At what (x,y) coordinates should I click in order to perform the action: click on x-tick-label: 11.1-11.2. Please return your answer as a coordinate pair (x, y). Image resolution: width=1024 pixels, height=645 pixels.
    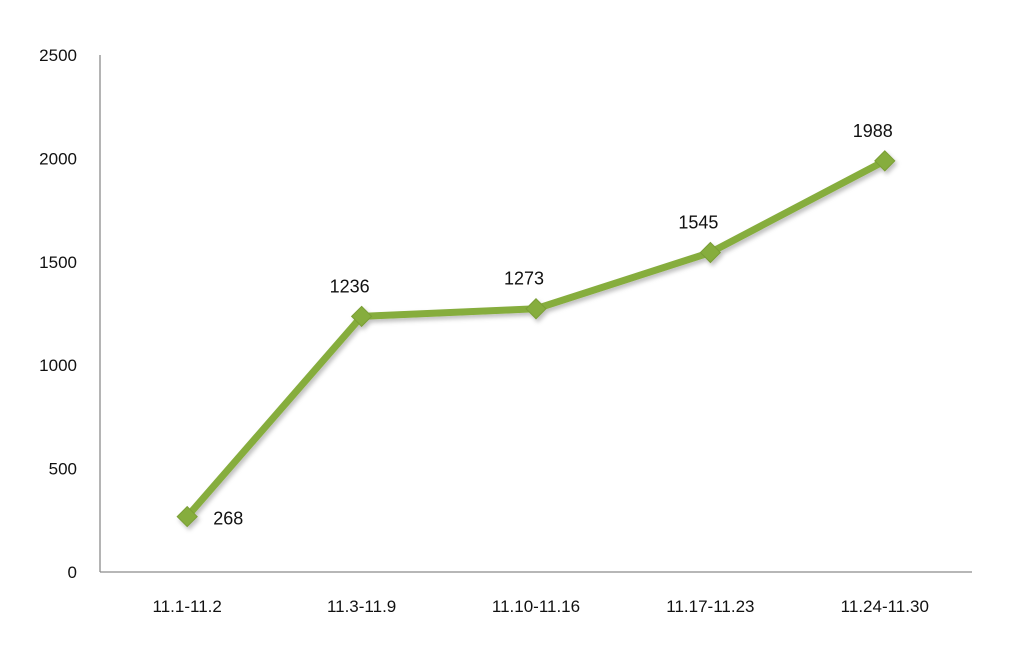
    Looking at the image, I should click on (187, 606).